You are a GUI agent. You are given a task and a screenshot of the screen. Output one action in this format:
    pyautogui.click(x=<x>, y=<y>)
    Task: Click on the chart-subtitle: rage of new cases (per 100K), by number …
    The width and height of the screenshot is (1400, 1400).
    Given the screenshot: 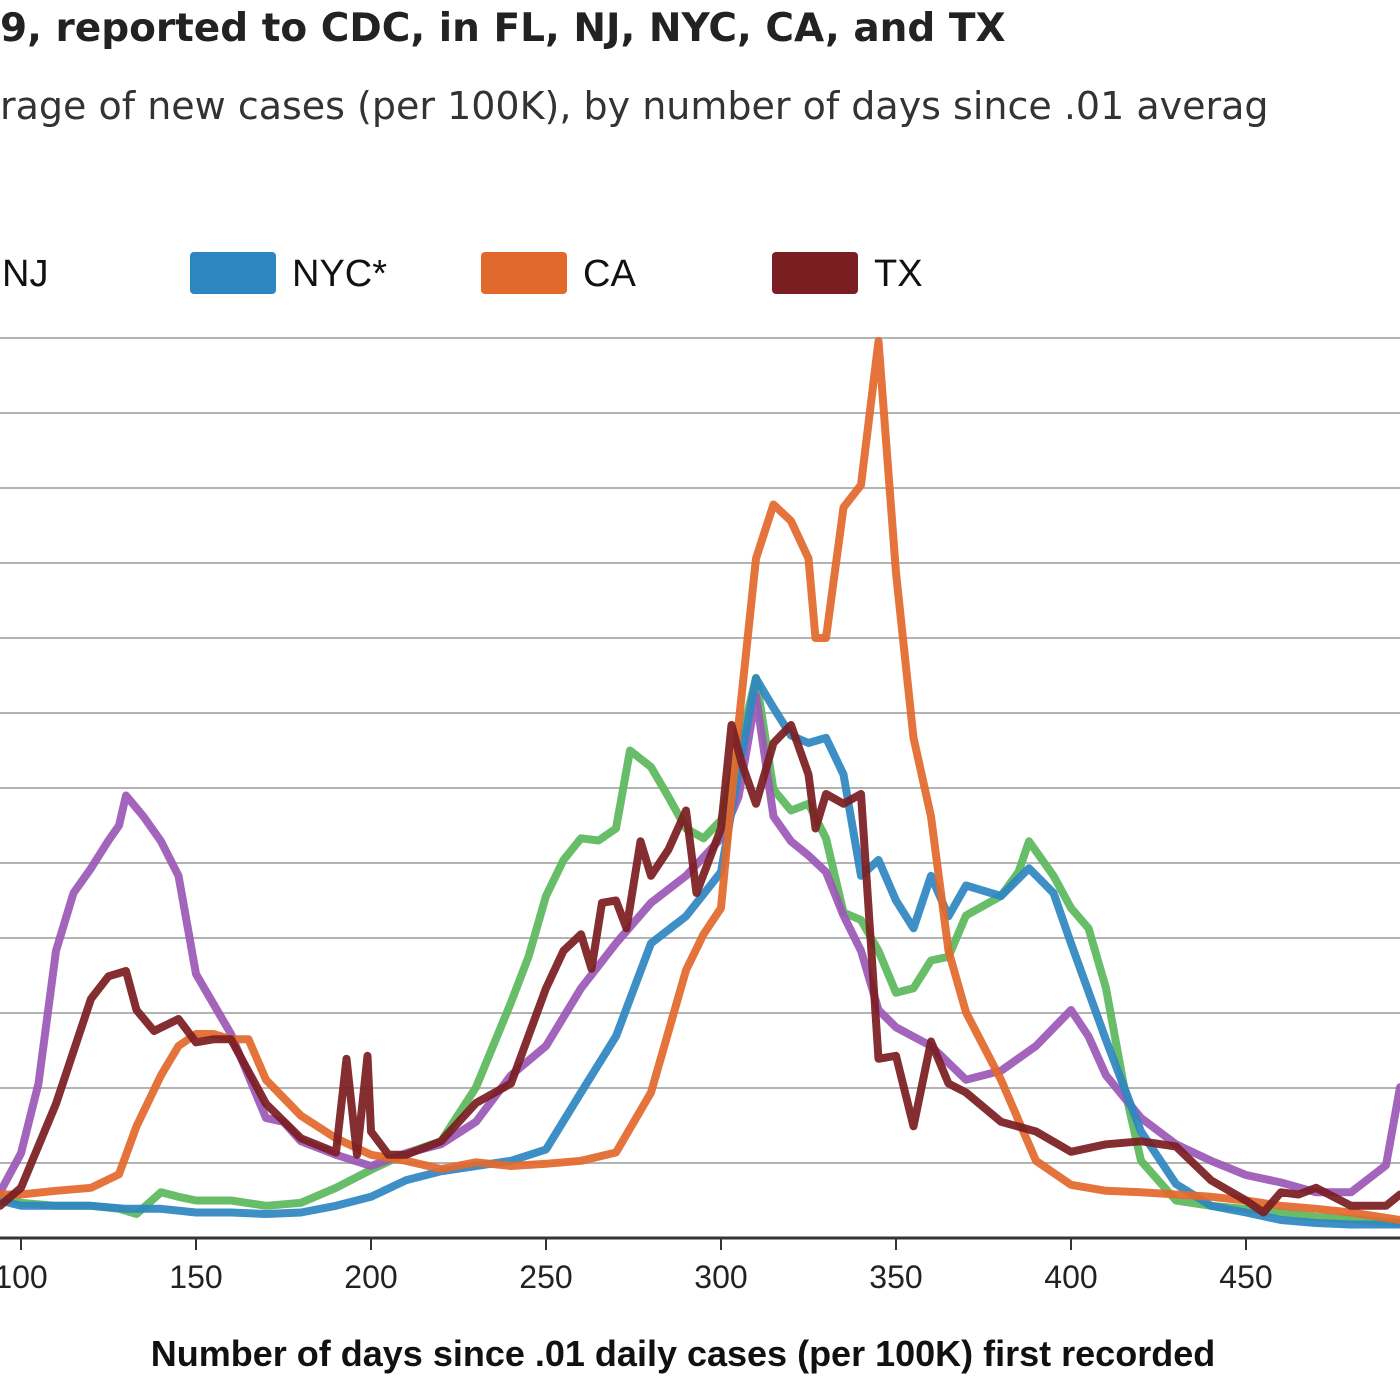 What is the action you would take?
    pyautogui.click(x=634, y=106)
    